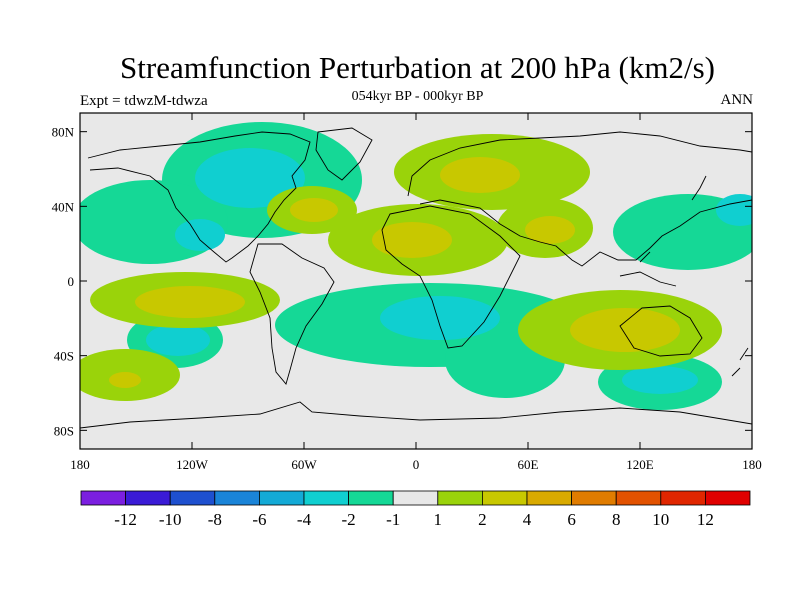 The image size is (800, 600). What do you see at coordinates (259, 519) in the screenshot?
I see `colorbar-label: -6` at bounding box center [259, 519].